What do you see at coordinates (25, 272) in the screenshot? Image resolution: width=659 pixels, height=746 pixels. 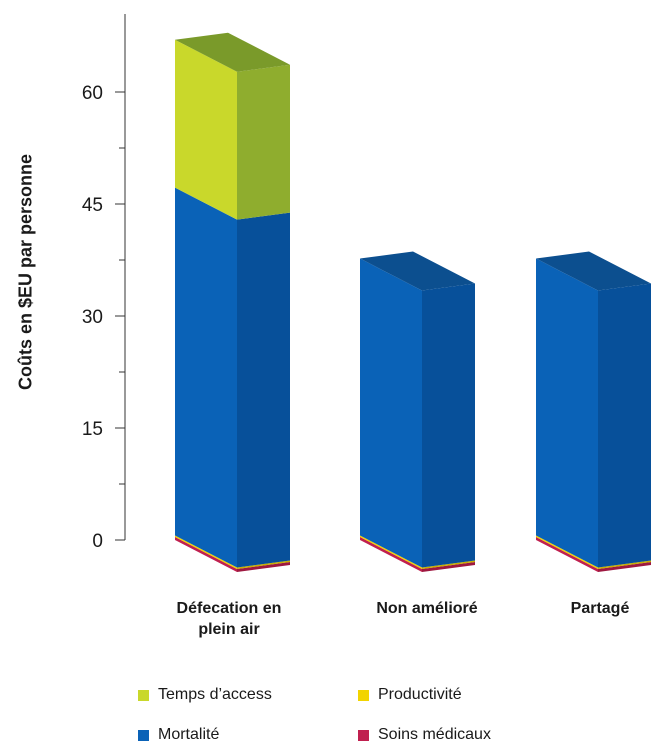 I see `y-axis-label: Coûts en $EU par personne` at bounding box center [25, 272].